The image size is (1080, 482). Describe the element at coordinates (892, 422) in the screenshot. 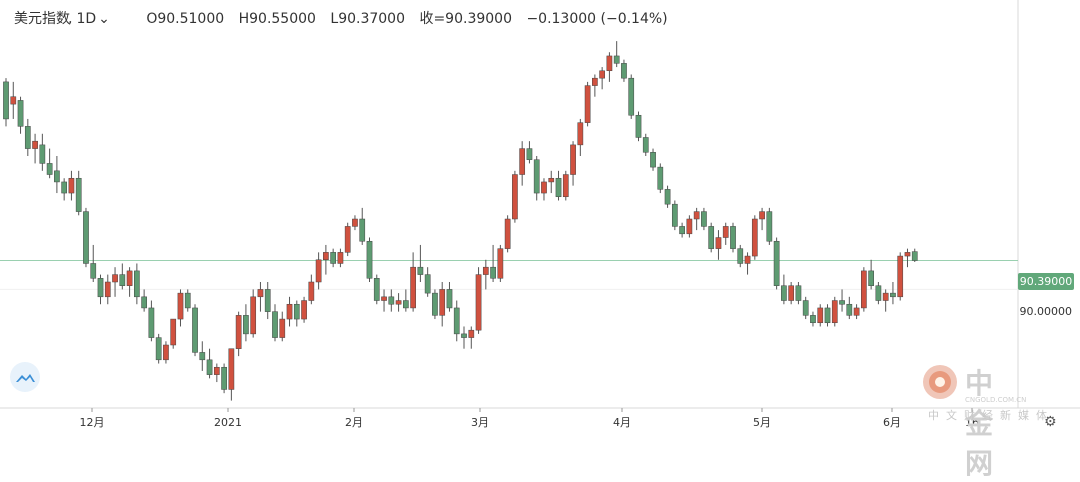

I see `x-tick-label: 6月` at that location.